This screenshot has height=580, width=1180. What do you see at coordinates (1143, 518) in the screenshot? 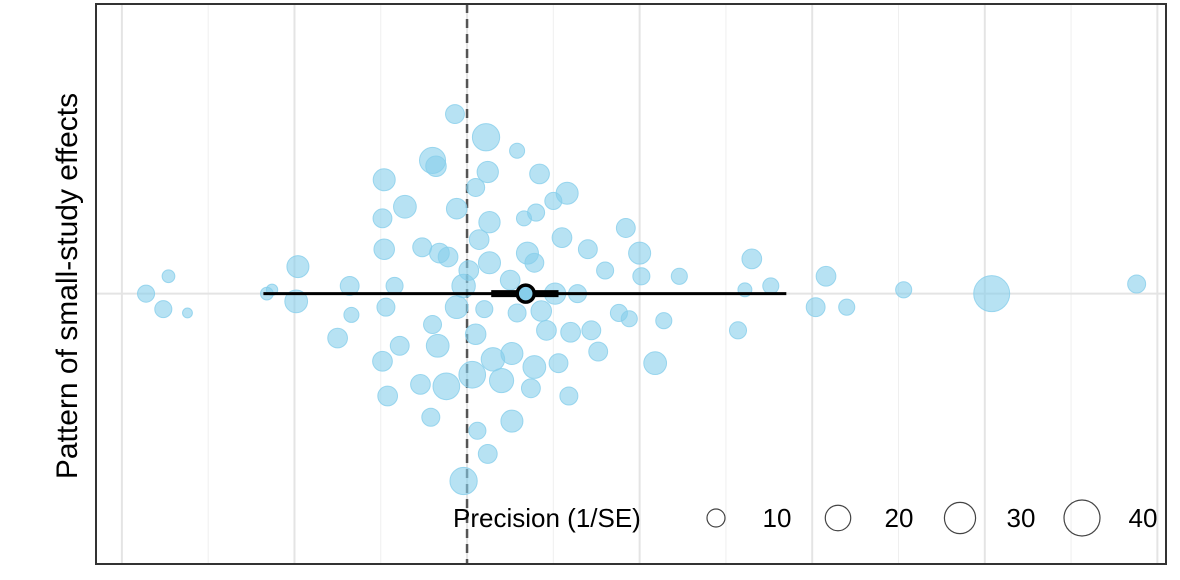
I see `legend-key-label: 40` at bounding box center [1143, 518].